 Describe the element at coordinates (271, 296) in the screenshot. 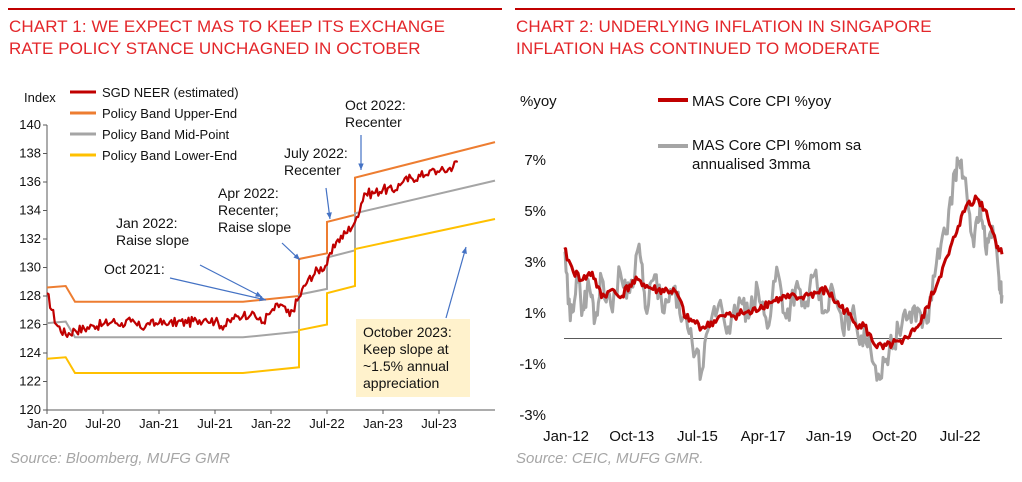

I see `chart1-series-lower-line` at that location.